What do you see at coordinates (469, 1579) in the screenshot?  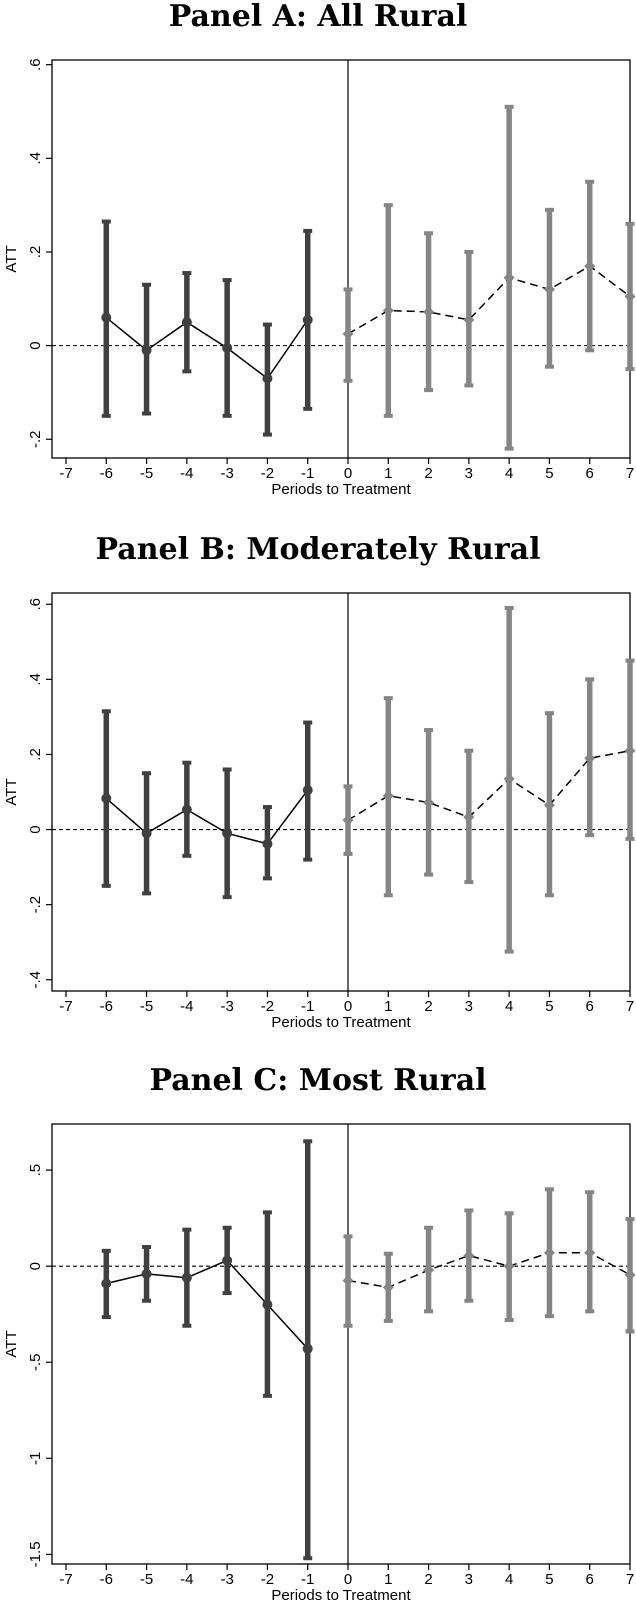 I see `panel-c-xtick-label: 3` at bounding box center [469, 1579].